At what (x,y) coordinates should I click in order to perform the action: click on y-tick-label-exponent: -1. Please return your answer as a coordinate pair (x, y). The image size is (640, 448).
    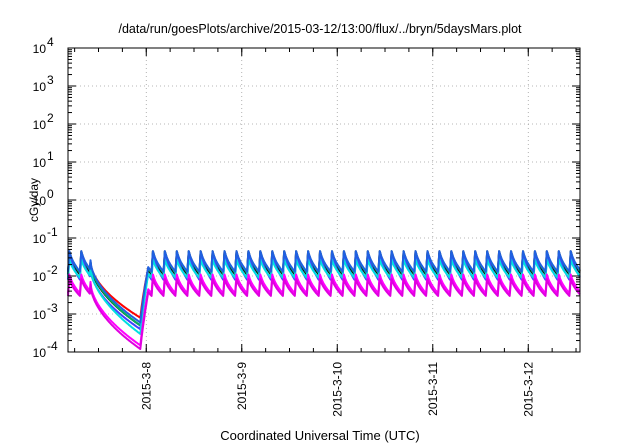
    Looking at the image, I should click on (52, 232).